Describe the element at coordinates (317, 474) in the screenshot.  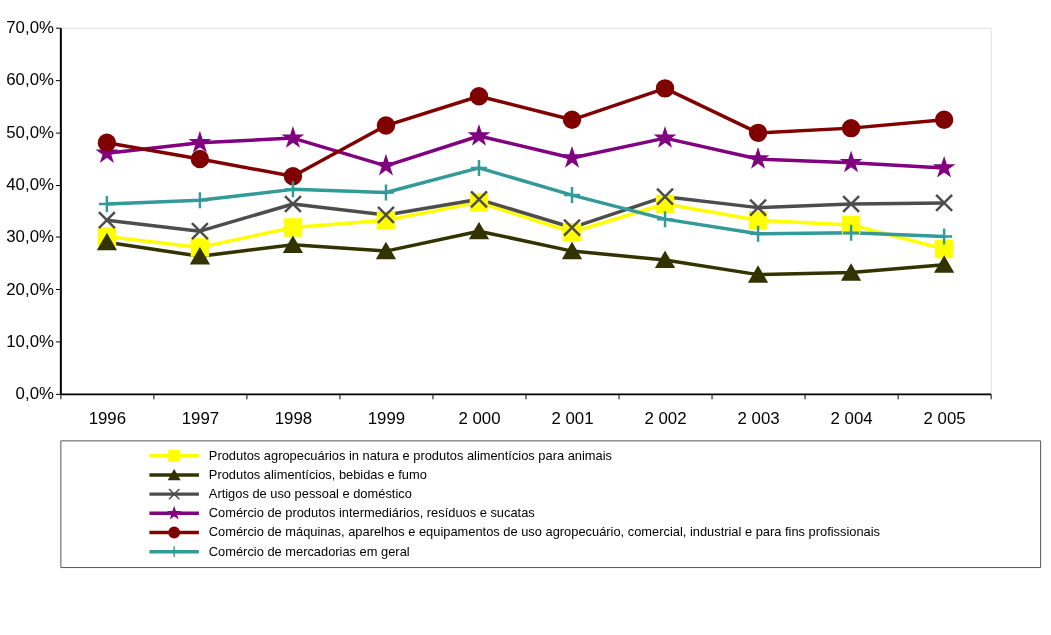
I see `legend-label: Produtos alimentícios, bebidas e fumo` at that location.